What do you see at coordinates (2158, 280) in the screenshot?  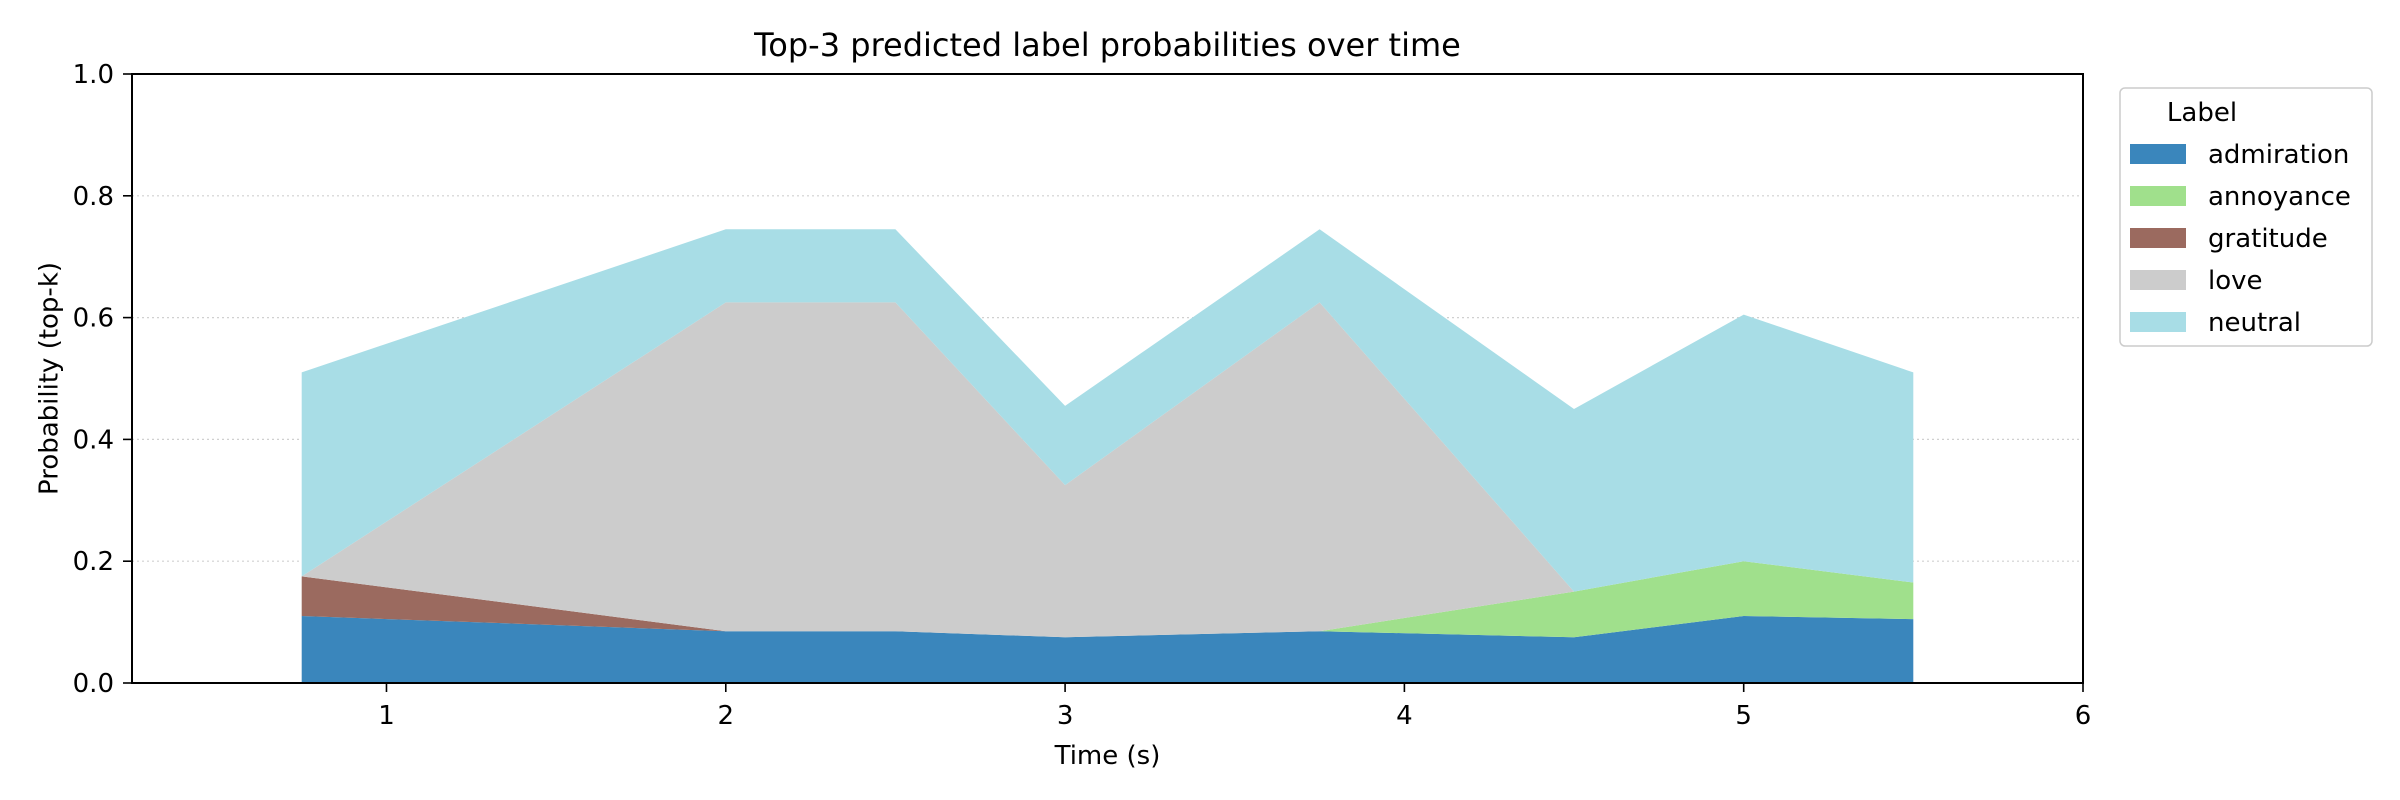 I see `legend-swatch-love` at bounding box center [2158, 280].